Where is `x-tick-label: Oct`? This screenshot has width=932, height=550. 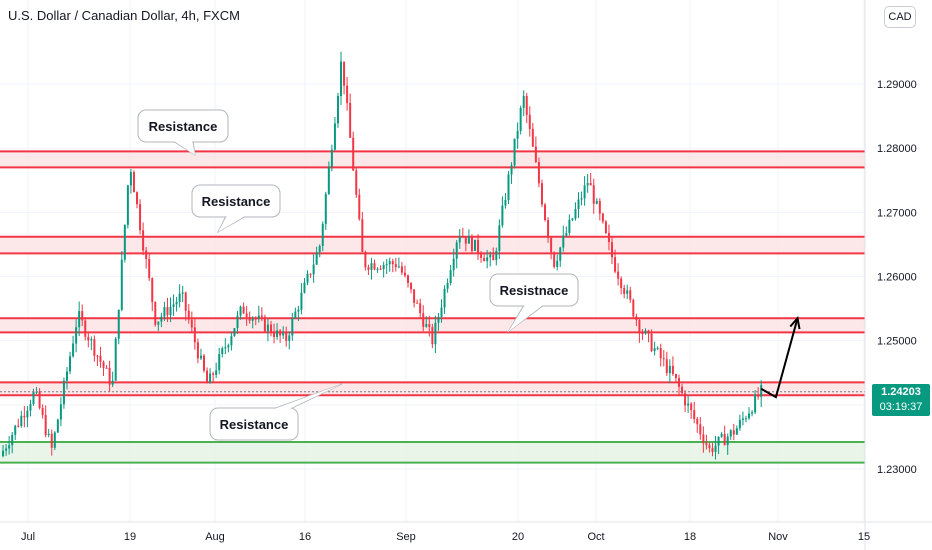
x-tick-label: Oct is located at coordinates (595, 537).